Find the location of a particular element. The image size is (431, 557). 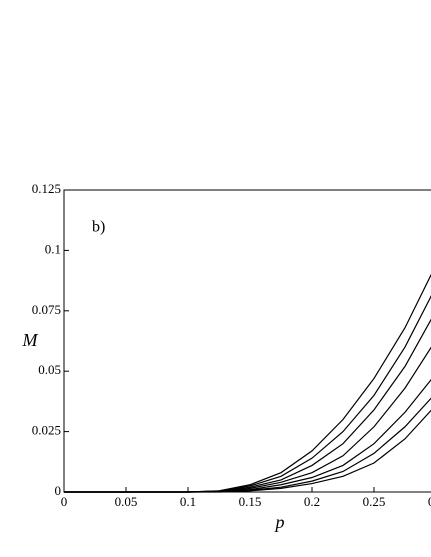

x-tick-label: 0.3 is located at coordinates (429, 501).